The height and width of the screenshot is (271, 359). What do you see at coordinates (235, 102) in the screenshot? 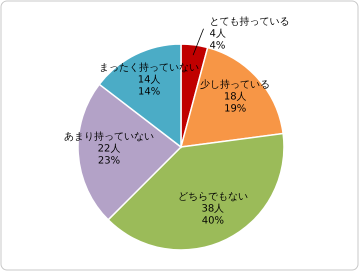
I see `data-label: 18人 19%` at bounding box center [235, 102].